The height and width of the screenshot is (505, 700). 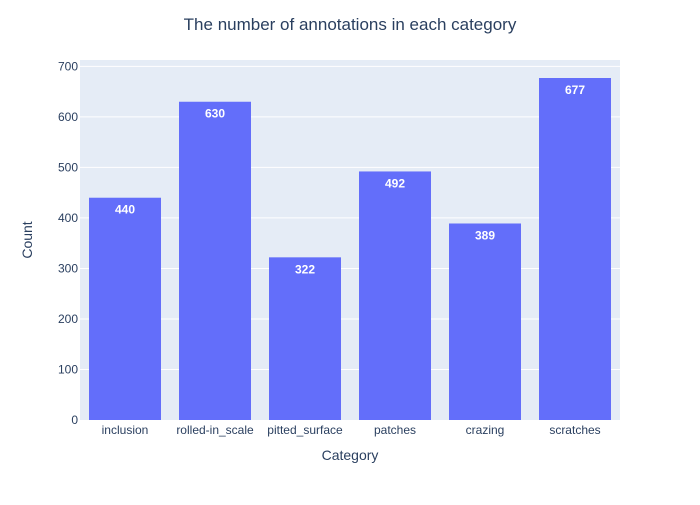 I want to click on y-tick-label: 0, so click(x=74, y=420).